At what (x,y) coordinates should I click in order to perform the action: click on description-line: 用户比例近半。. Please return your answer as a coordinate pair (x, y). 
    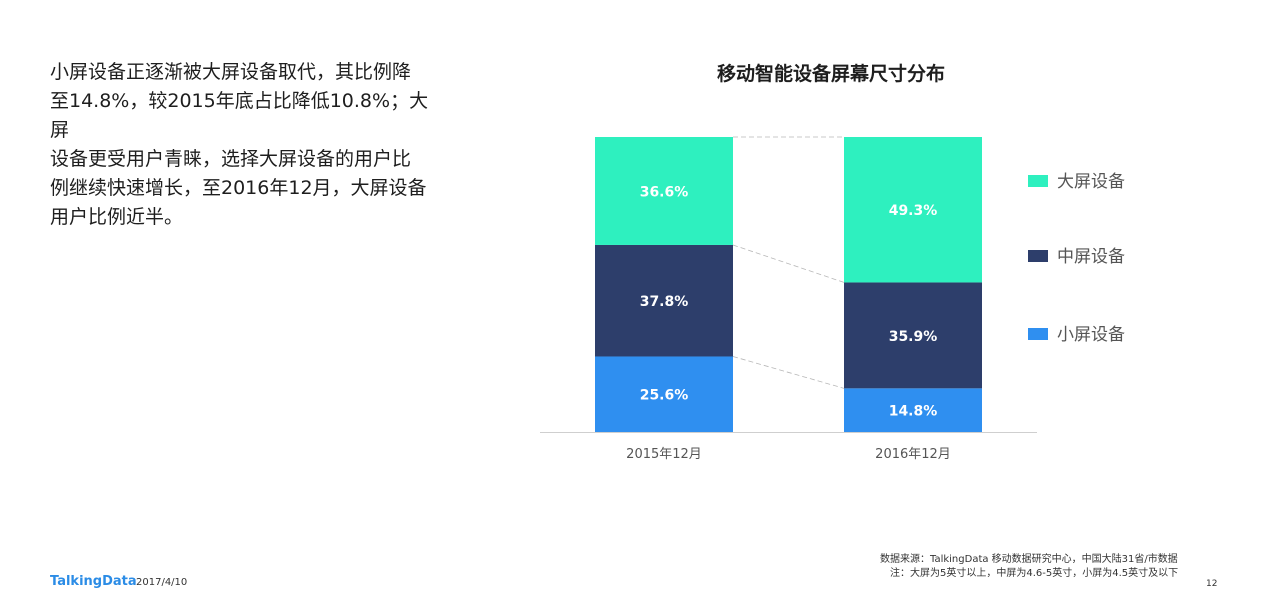
    Looking at the image, I should click on (117, 217).